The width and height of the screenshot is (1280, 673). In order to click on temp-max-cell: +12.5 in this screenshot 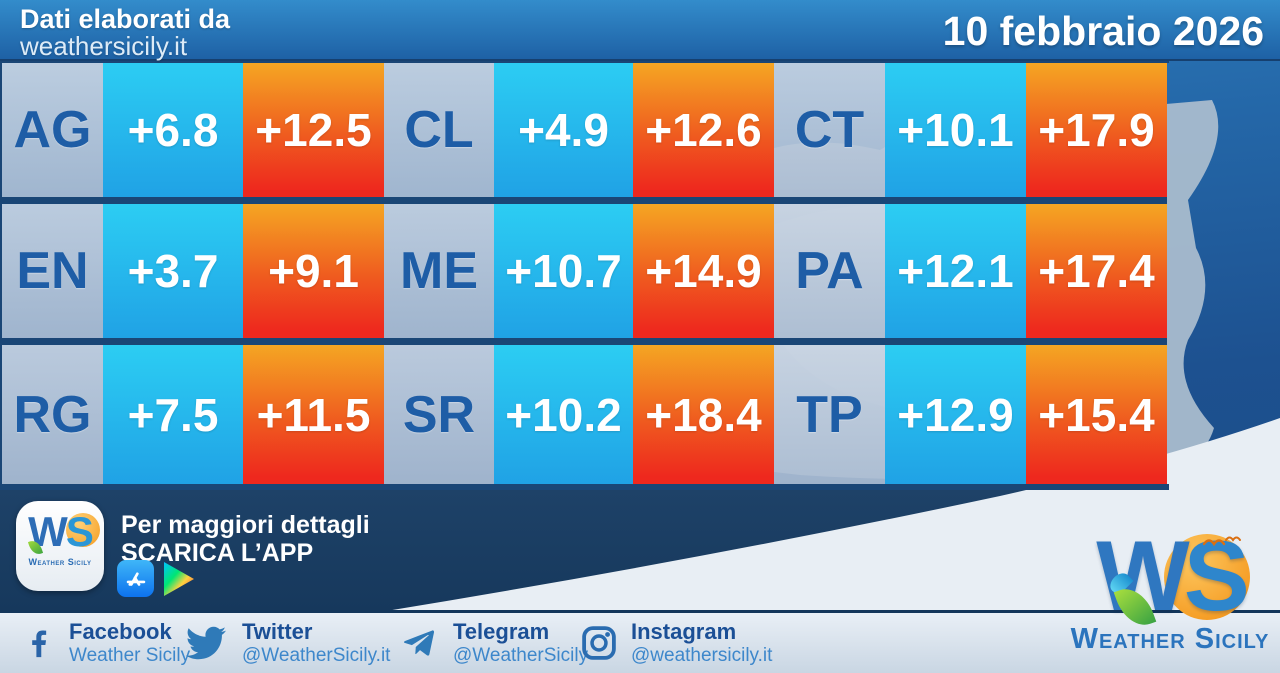, I will do `click(313, 130)`.